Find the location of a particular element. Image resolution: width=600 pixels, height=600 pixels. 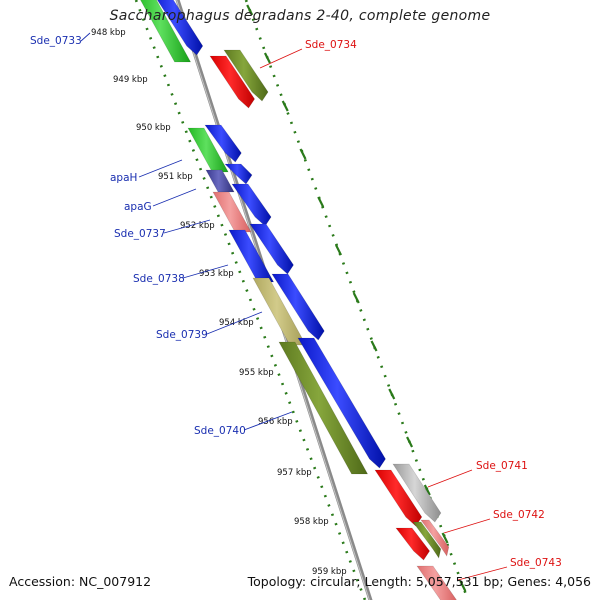

ruler-tick-label: 954 kbp is located at coordinates (236, 323).